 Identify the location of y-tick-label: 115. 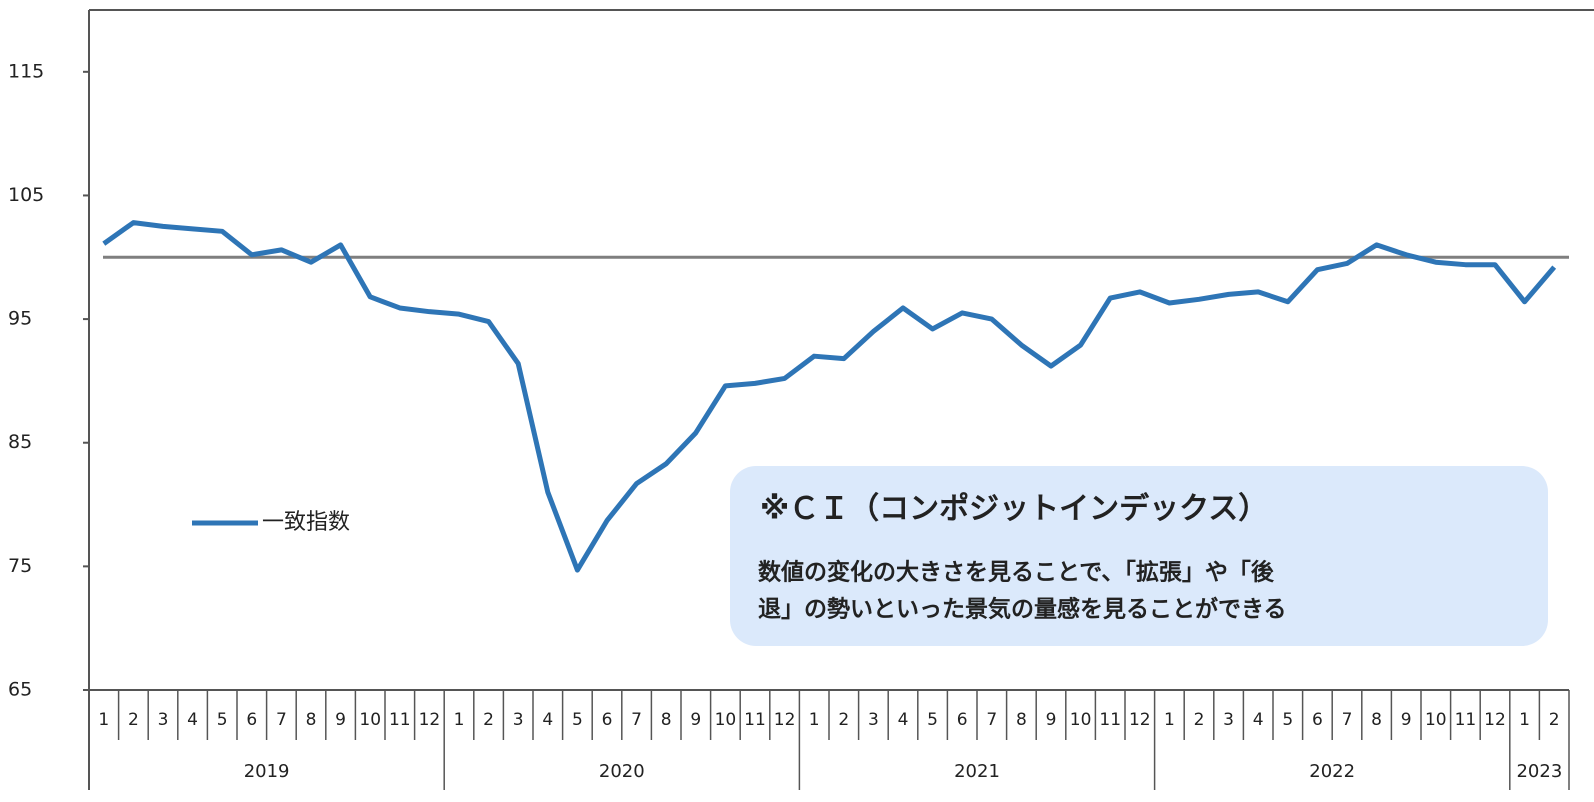
(26, 71).